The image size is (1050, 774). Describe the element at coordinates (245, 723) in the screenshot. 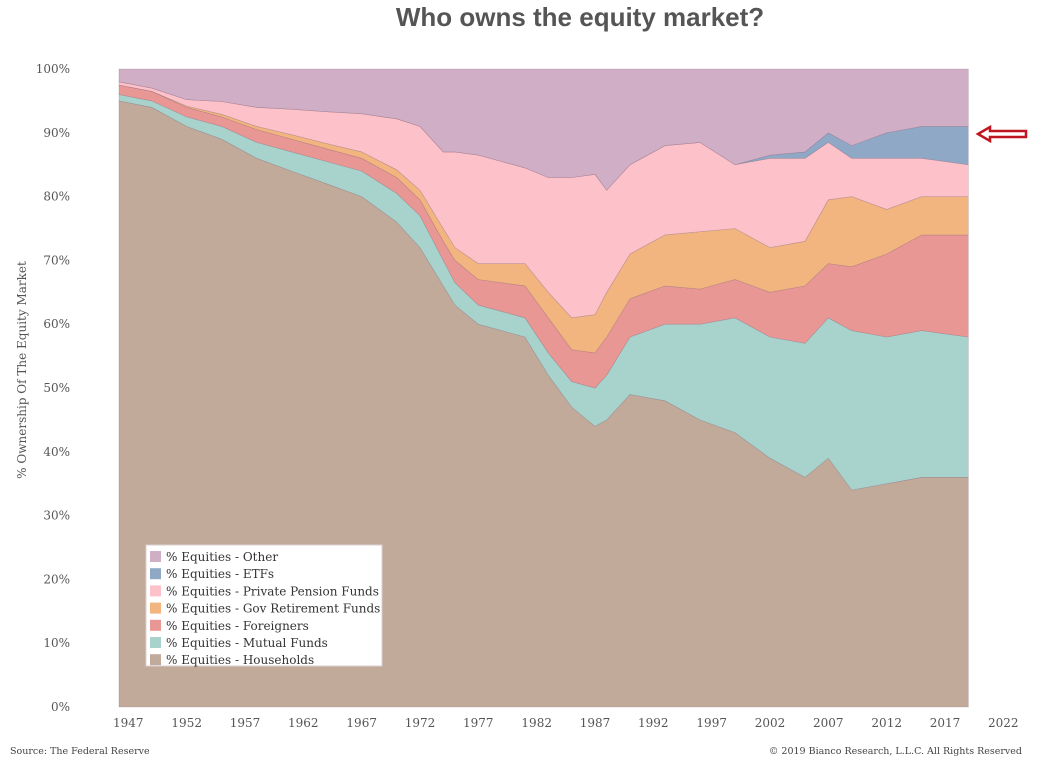

I see `x-tick-label: 1957` at that location.